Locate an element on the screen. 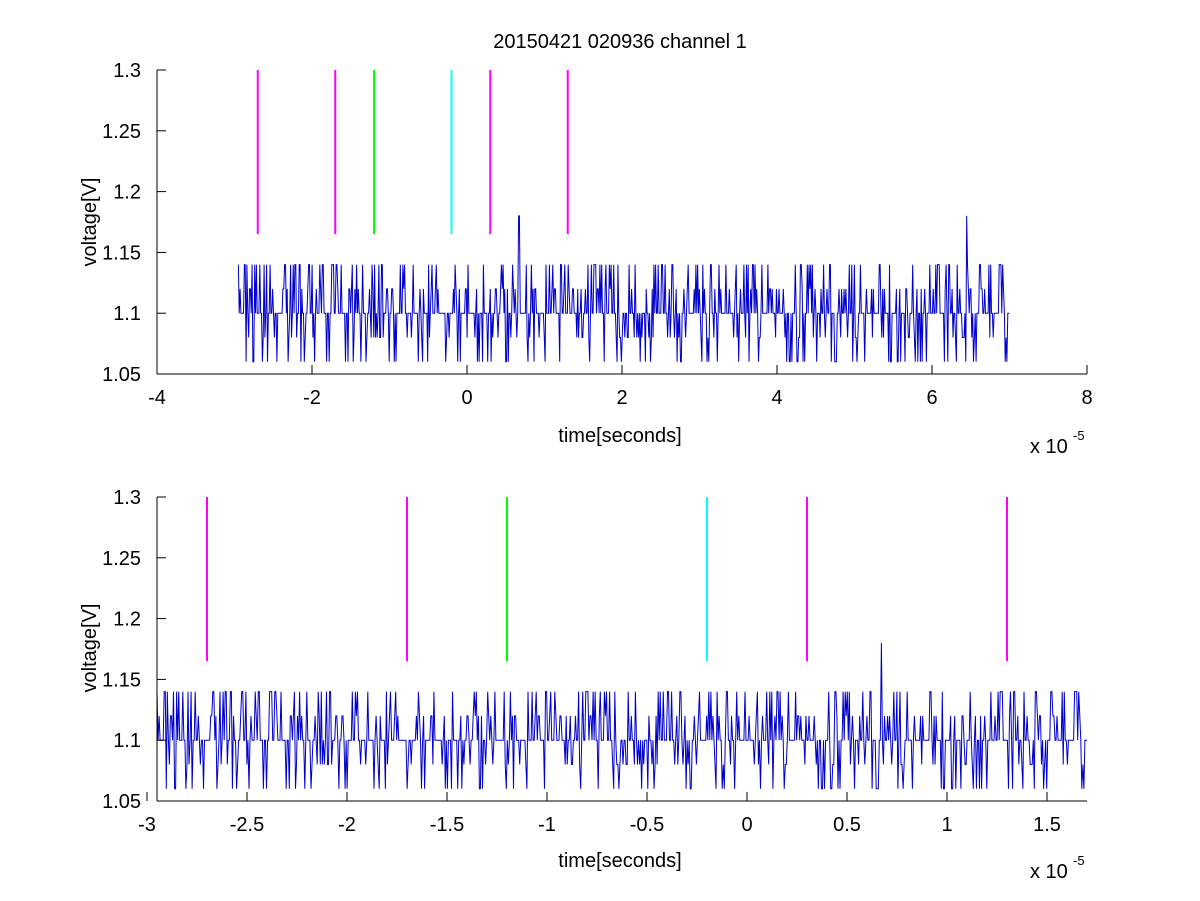  x-tick-label: 2 is located at coordinates (621, 398).